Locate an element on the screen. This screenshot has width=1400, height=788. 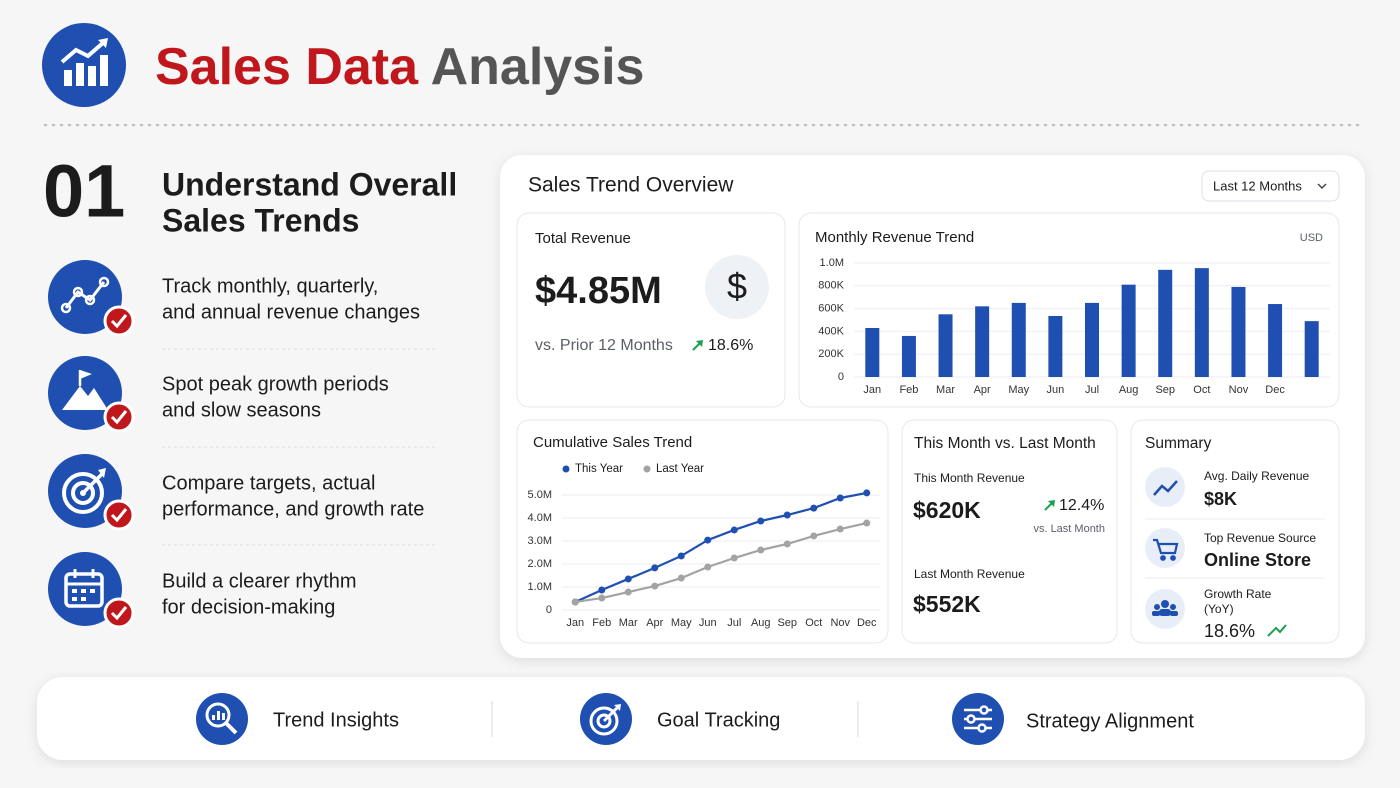
footer-item: Strategy Alignment is located at coordinates (1110, 721).